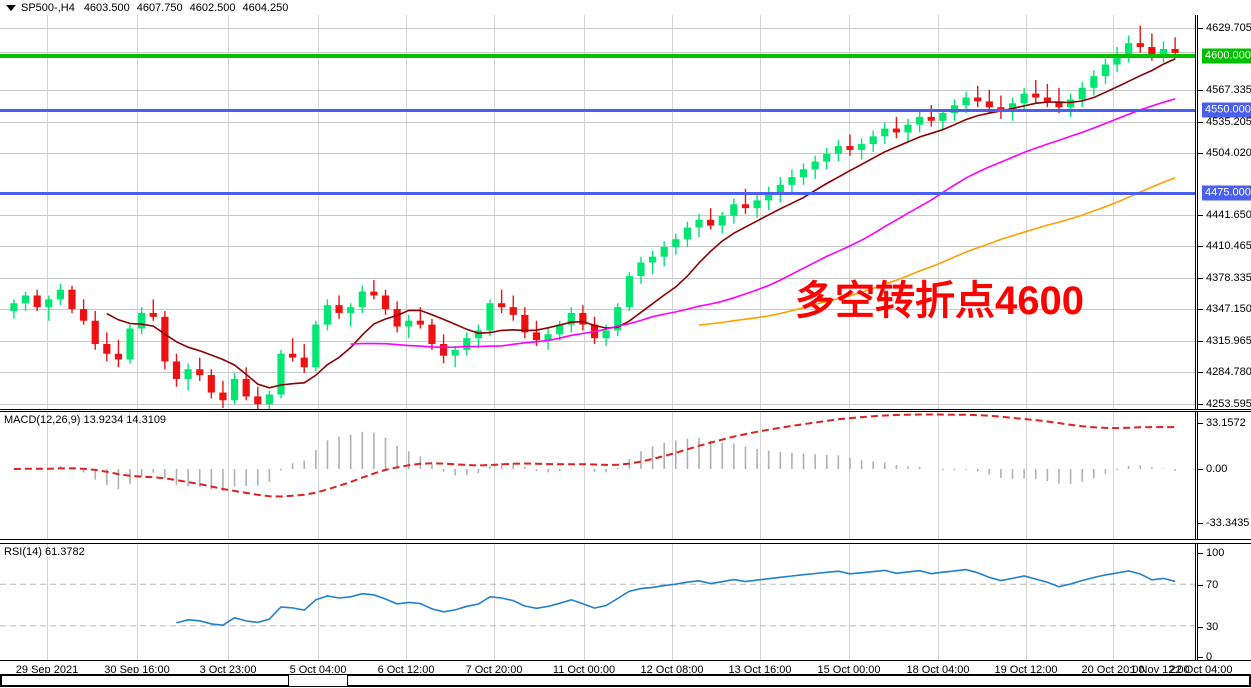 This screenshot has height=688, width=1251. Describe the element at coordinates (1212, 585) in the screenshot. I see `axis-label: 70` at that location.